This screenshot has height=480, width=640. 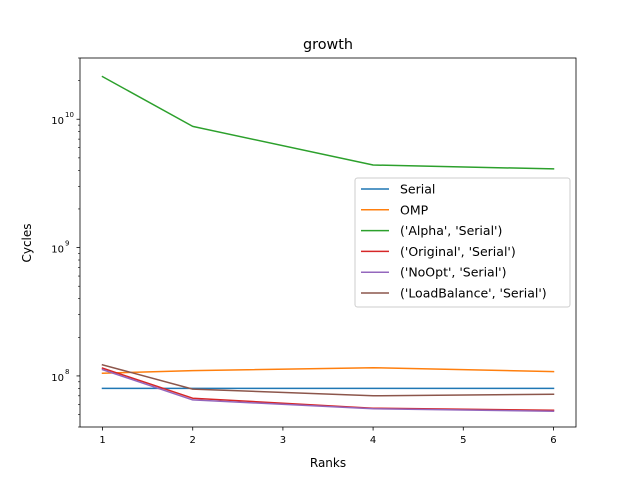 What do you see at coordinates (414, 209) in the screenshot?
I see `legend-label: OMP` at bounding box center [414, 209].